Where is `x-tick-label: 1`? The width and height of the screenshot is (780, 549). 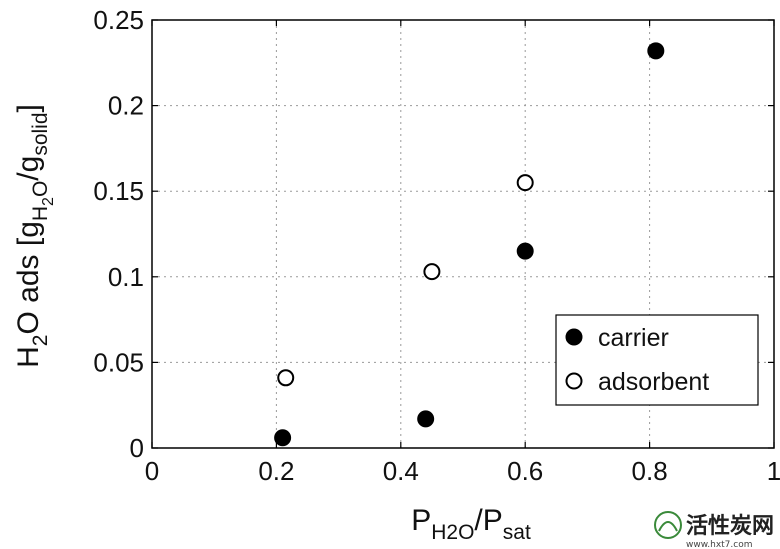
x-tick-label: 1 is located at coordinates (773, 471).